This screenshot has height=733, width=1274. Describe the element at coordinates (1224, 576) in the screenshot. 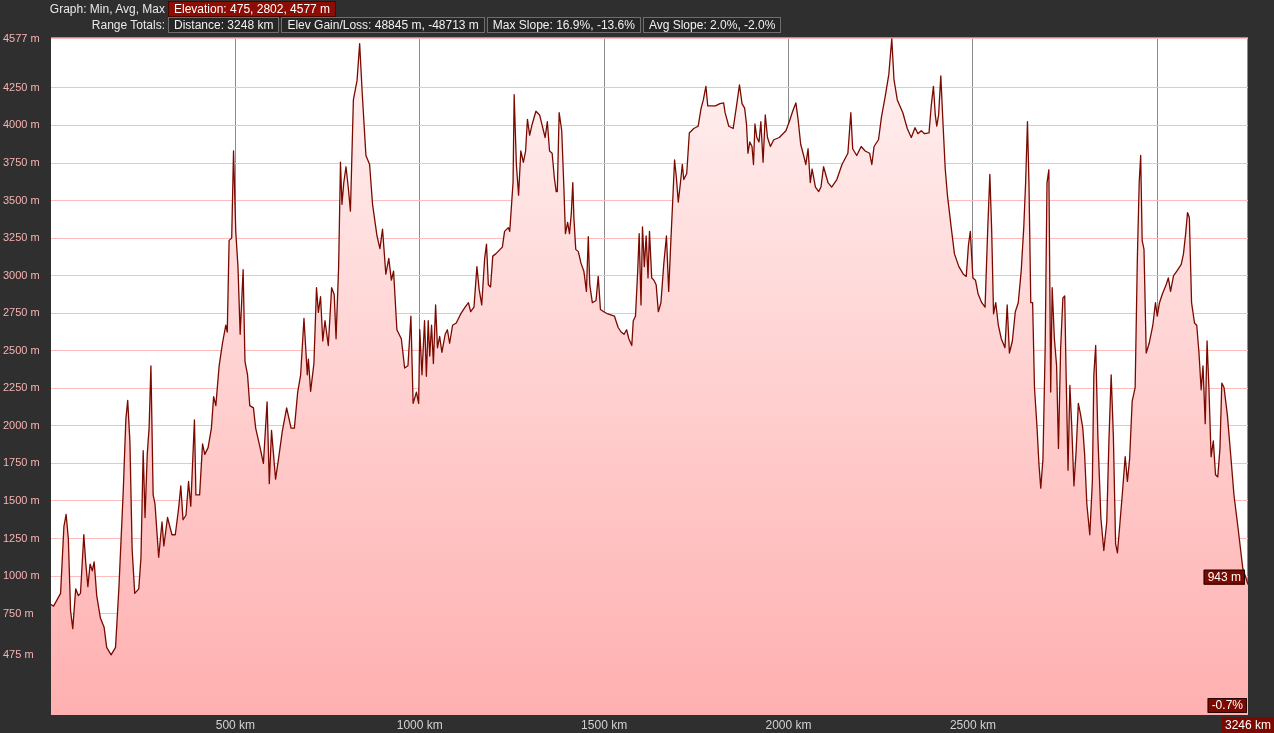

I see `annotation: 943 m` at that location.